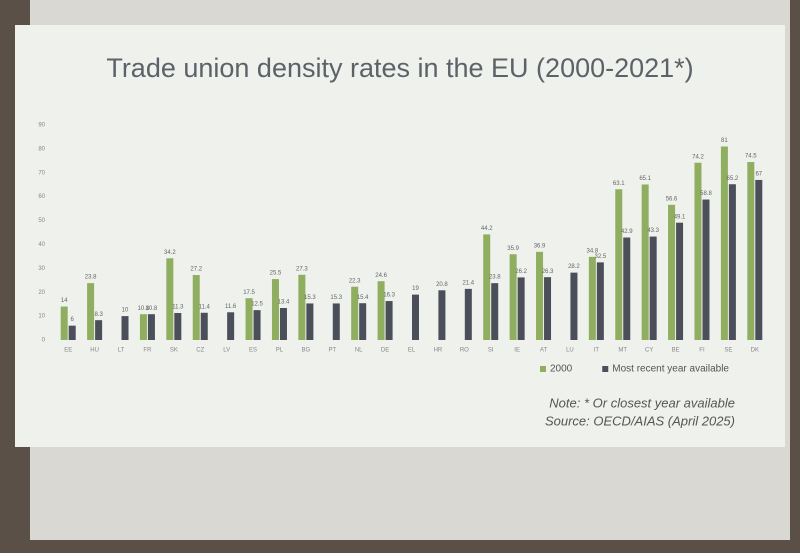  Describe the element at coordinates (389, 296) in the screenshot. I see `data-label: 16.3` at that location.